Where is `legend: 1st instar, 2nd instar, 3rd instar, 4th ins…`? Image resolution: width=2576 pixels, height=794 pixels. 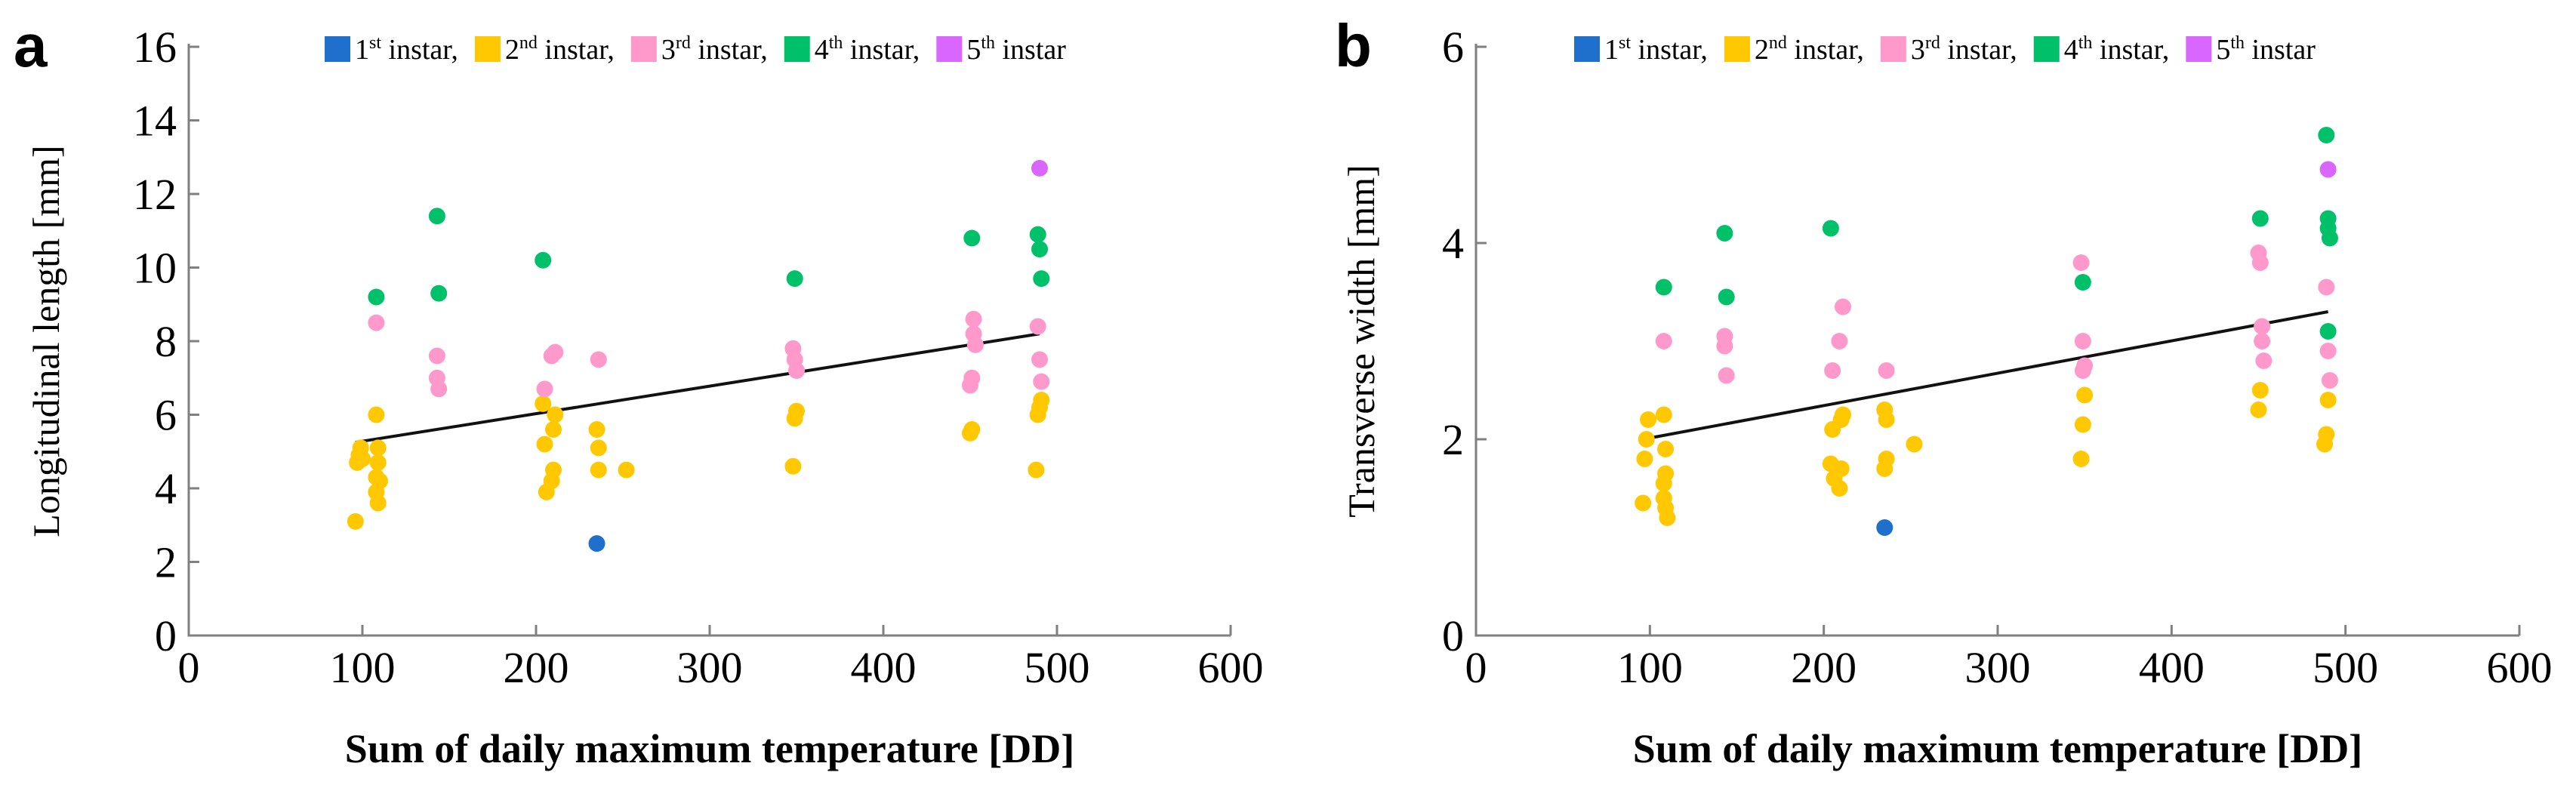
legend: 1st instar, 2nd instar, 3rd instar, 4th ins… is located at coordinates (1945, 49).